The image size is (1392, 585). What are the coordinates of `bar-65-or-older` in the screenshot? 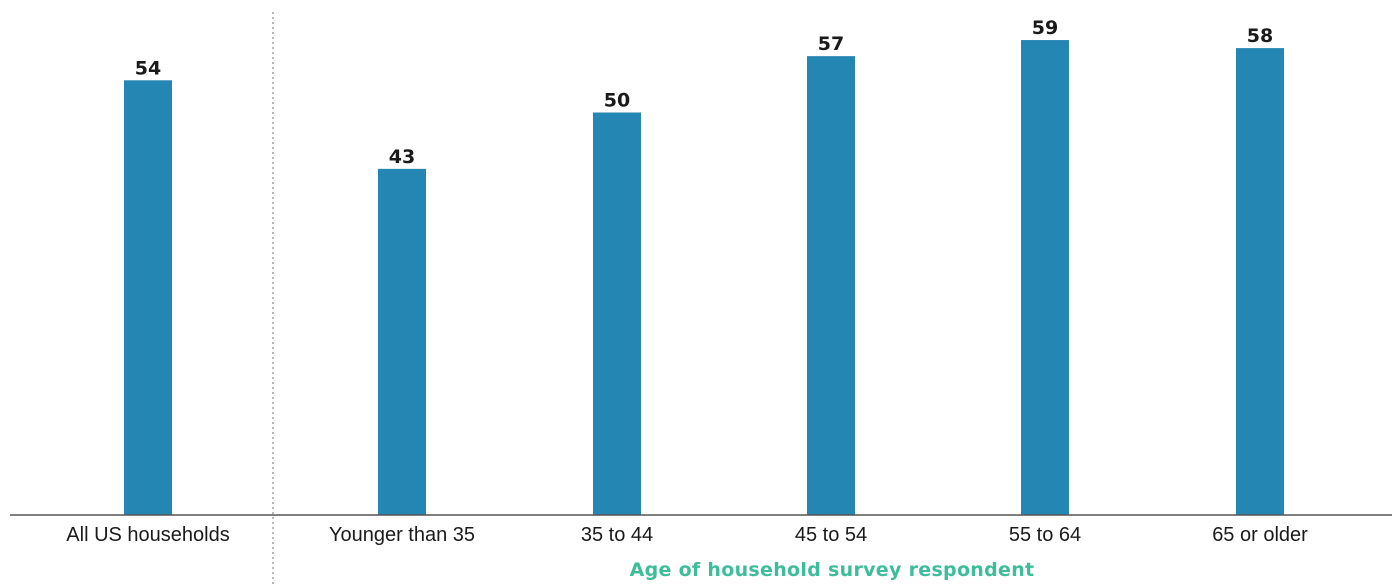 It's located at (1260, 281).